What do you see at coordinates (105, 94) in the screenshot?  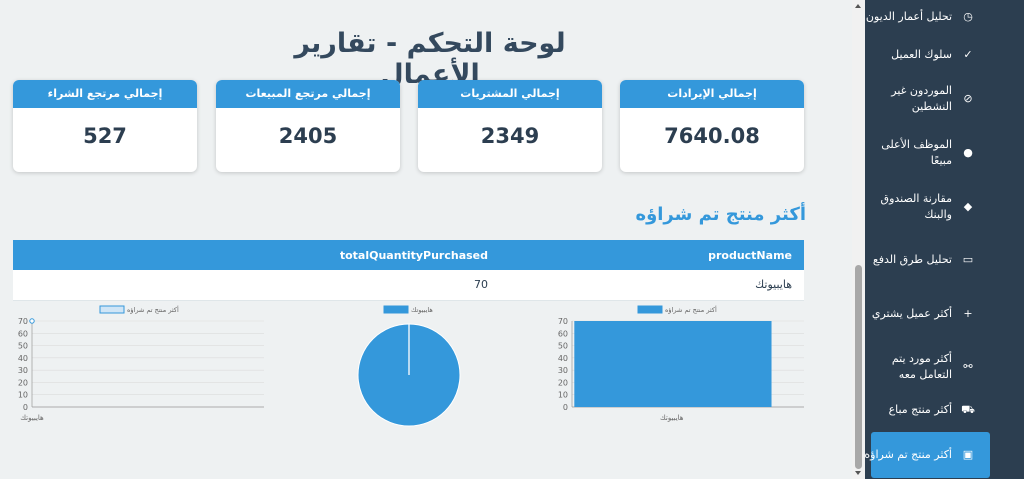 I see `card-label: إجمالي مرتجع الشراء` at bounding box center [105, 94].